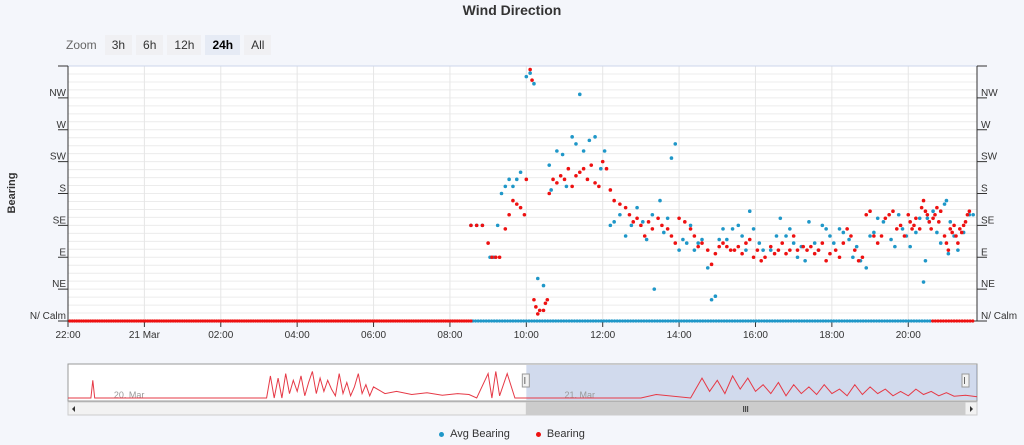 This screenshot has height=445, width=1024. Describe the element at coordinates (118, 45) in the screenshot. I see `zoom-3h-button: 3h` at that location.